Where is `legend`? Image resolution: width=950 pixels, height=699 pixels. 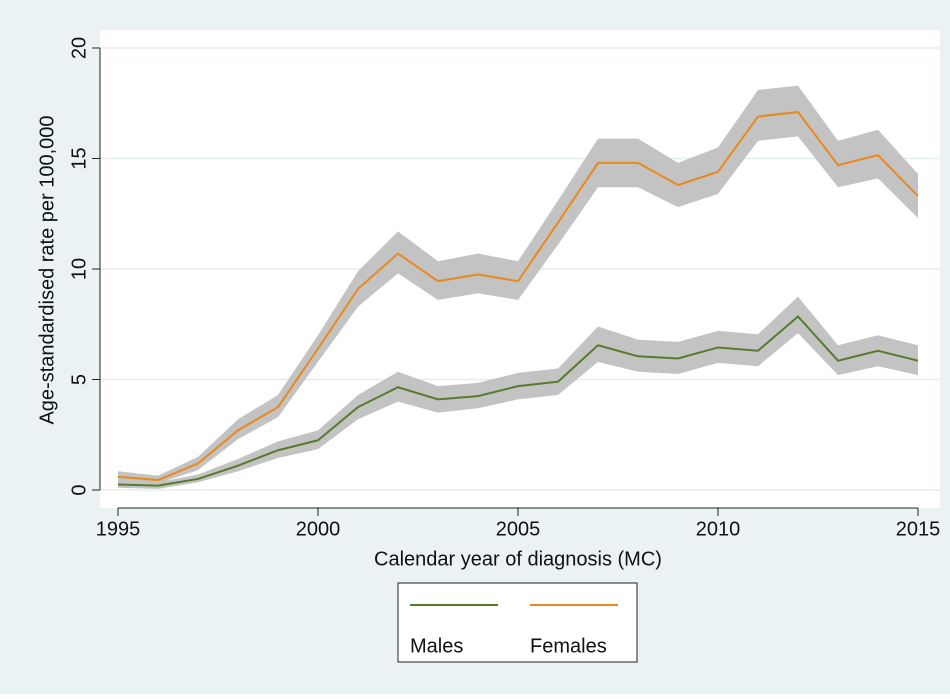 legend is located at coordinates (517, 622).